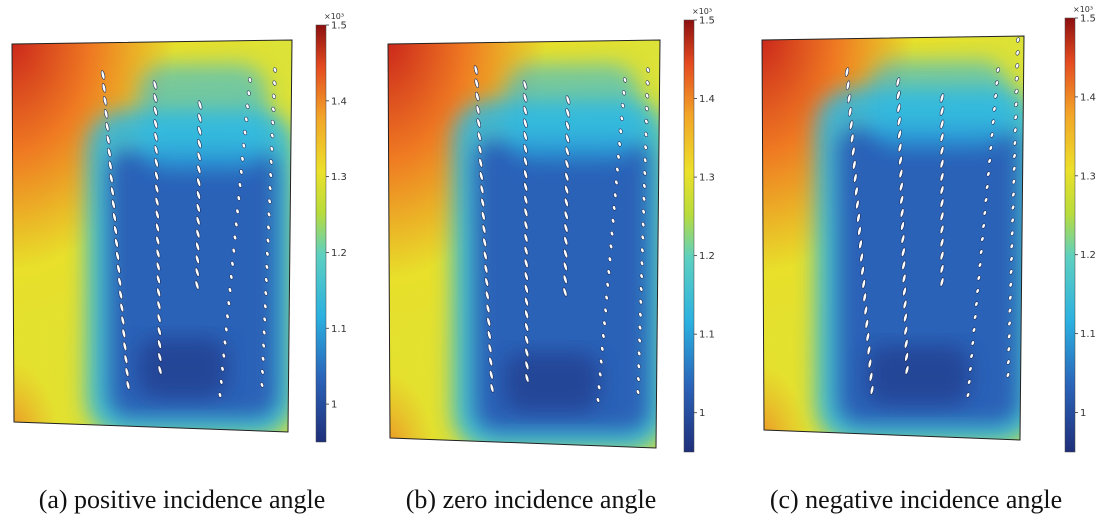 The width and height of the screenshot is (1113, 525). I want to click on colorbar-tick-label: 1, so click(1083, 413).